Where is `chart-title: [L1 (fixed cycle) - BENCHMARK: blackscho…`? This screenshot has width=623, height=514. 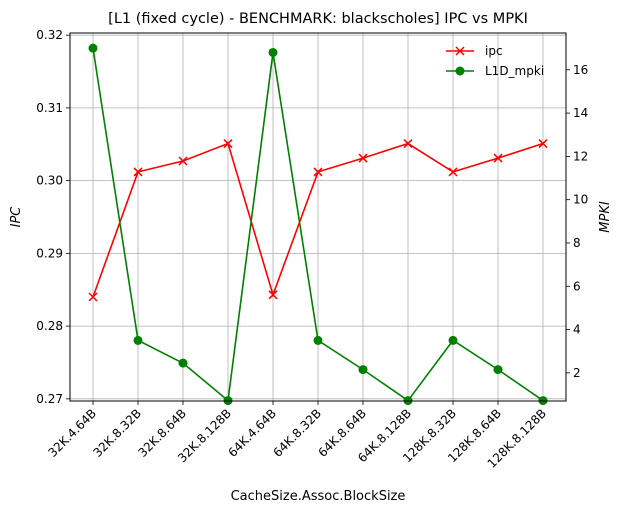
chart-title: [L1 (fixed cycle) - BENCHMARK: blackscho… is located at coordinates (318, 19).